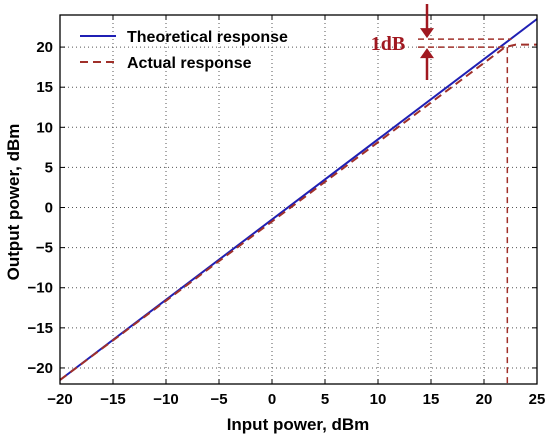 The image size is (550, 439). I want to click on x-tick-label: 25, so click(537, 399).